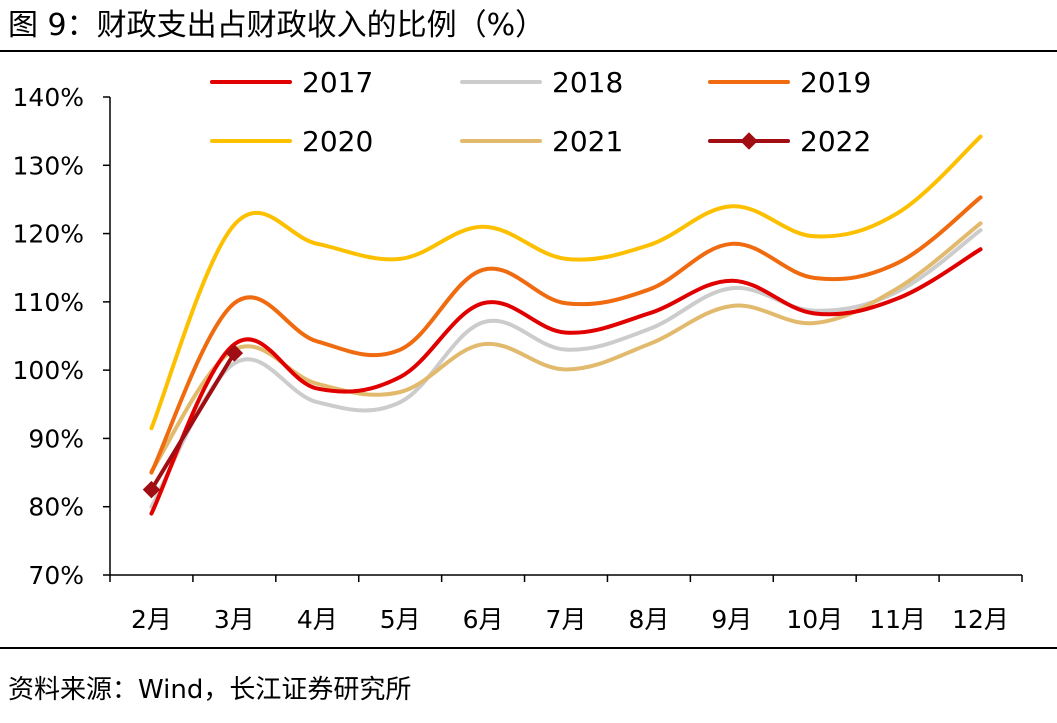 Image resolution: width=1057 pixels, height=723 pixels. Describe the element at coordinates (528, 51) in the screenshot. I see `top-rule` at that location.